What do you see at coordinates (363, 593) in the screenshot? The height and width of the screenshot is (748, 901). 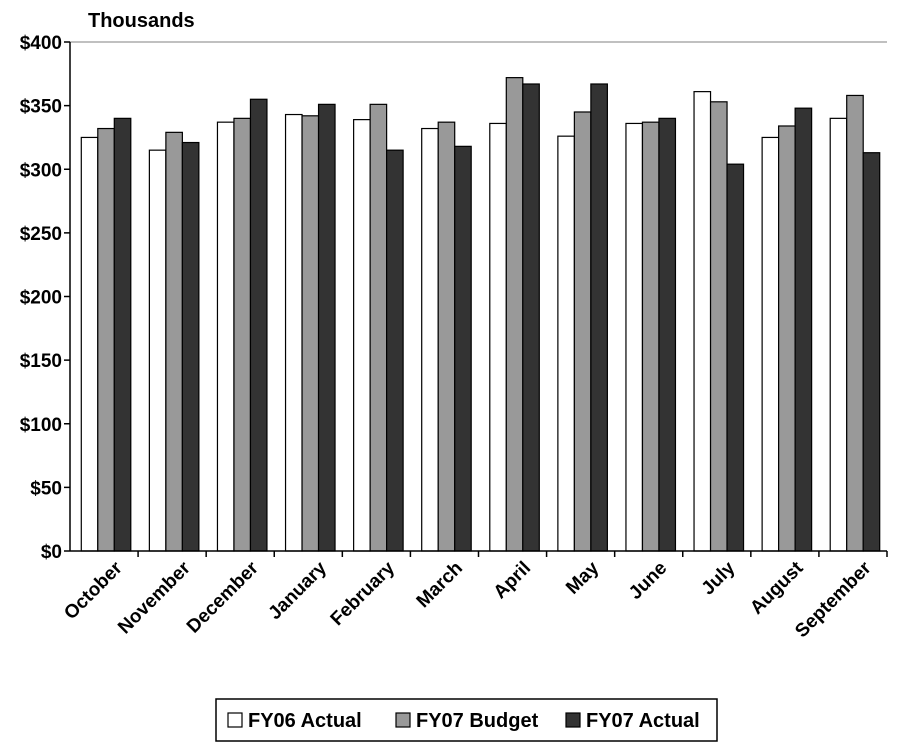 I see `x-tick-label: February` at bounding box center [363, 593].